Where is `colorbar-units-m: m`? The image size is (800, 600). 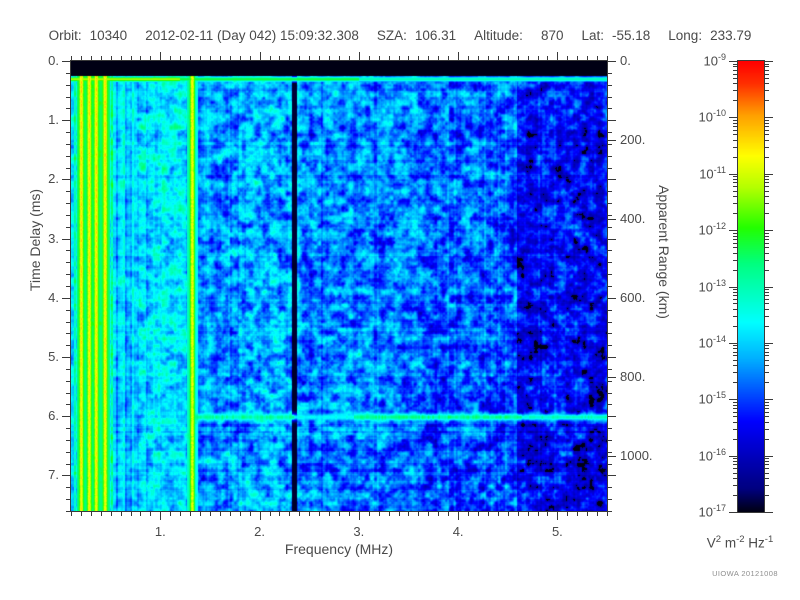 colorbar-units-m: m is located at coordinates (729, 543).